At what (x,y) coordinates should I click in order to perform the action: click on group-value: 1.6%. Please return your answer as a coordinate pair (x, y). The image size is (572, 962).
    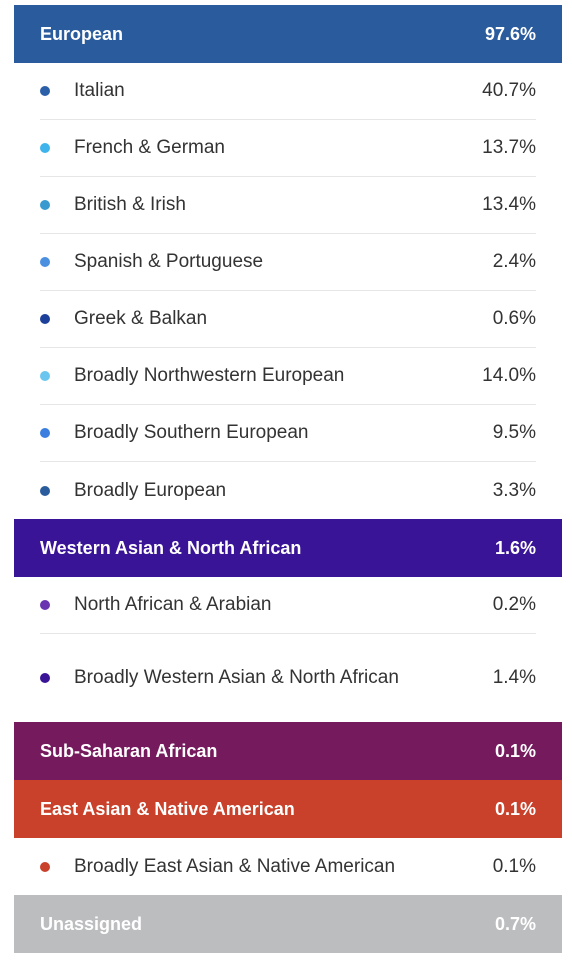
    Looking at the image, I should click on (515, 547).